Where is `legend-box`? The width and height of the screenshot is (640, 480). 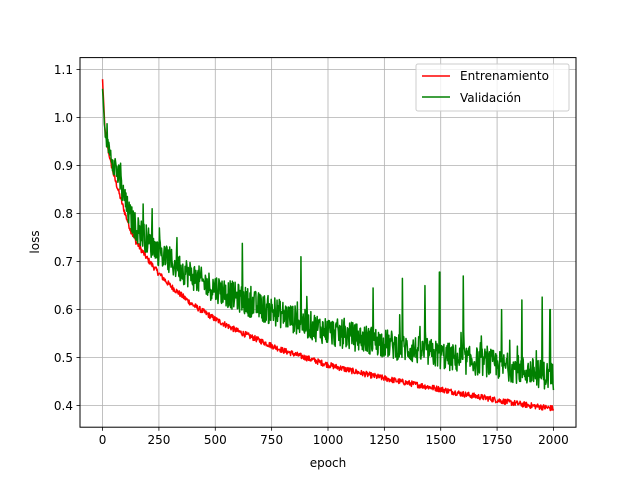
legend-box is located at coordinates (492, 87).